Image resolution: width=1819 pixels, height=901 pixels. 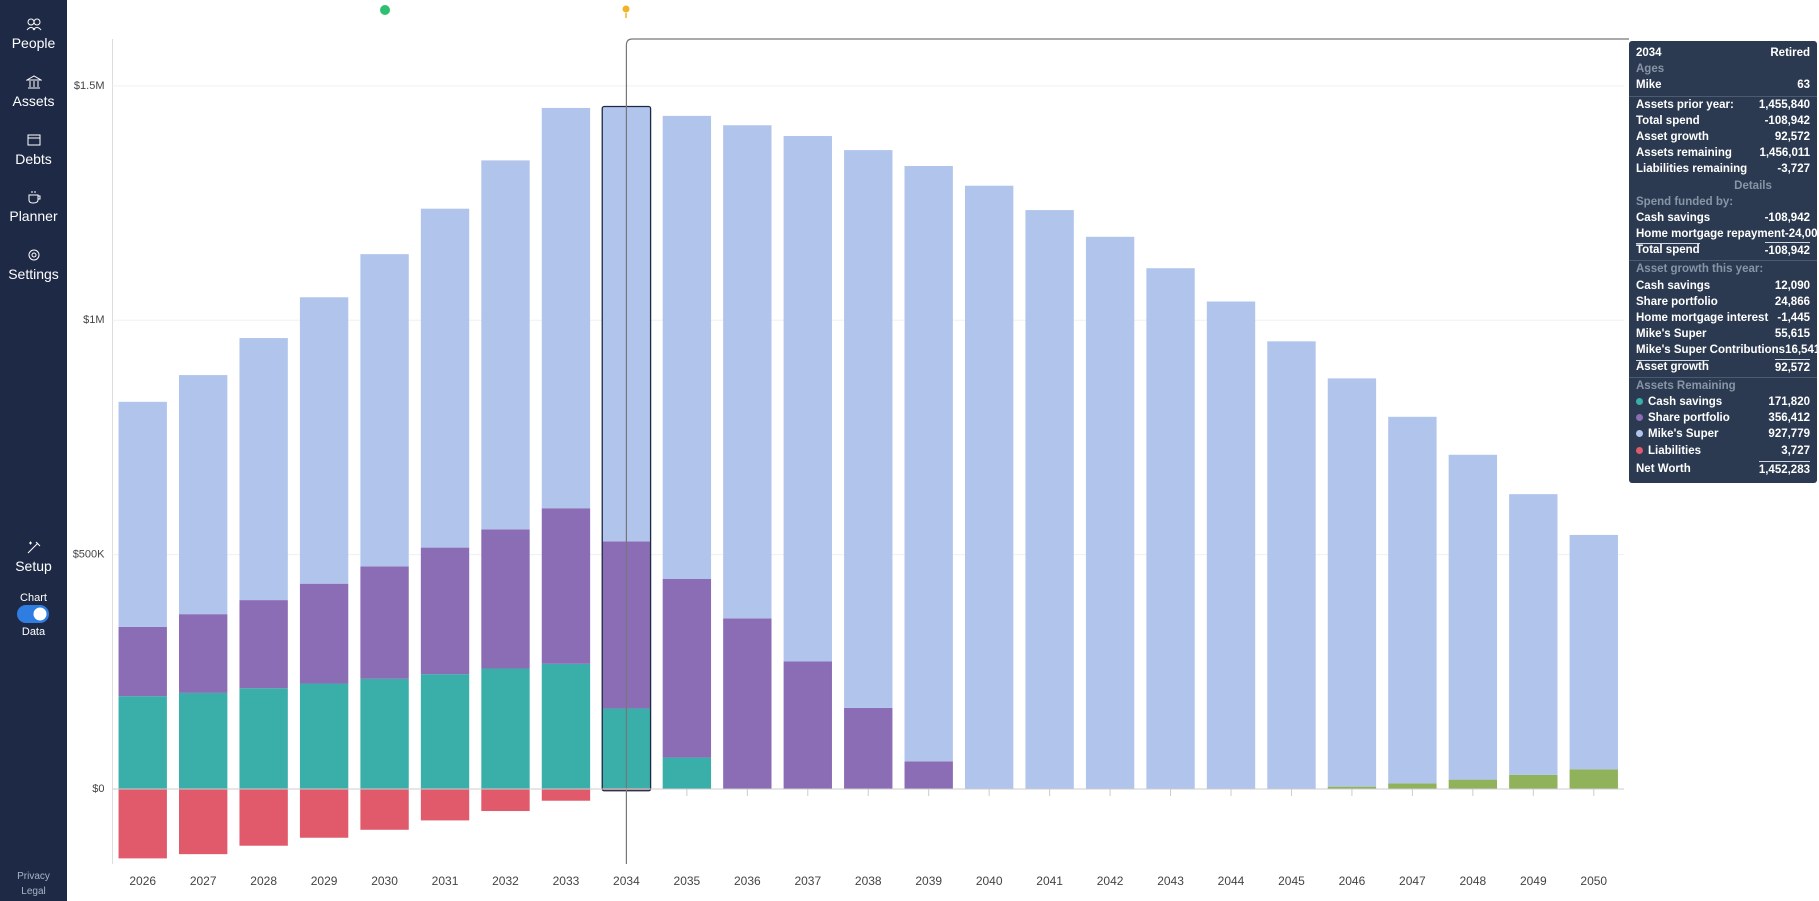 What do you see at coordinates (1723, 53) in the screenshot?
I see `tooltip-header: 2034 Retired` at bounding box center [1723, 53].